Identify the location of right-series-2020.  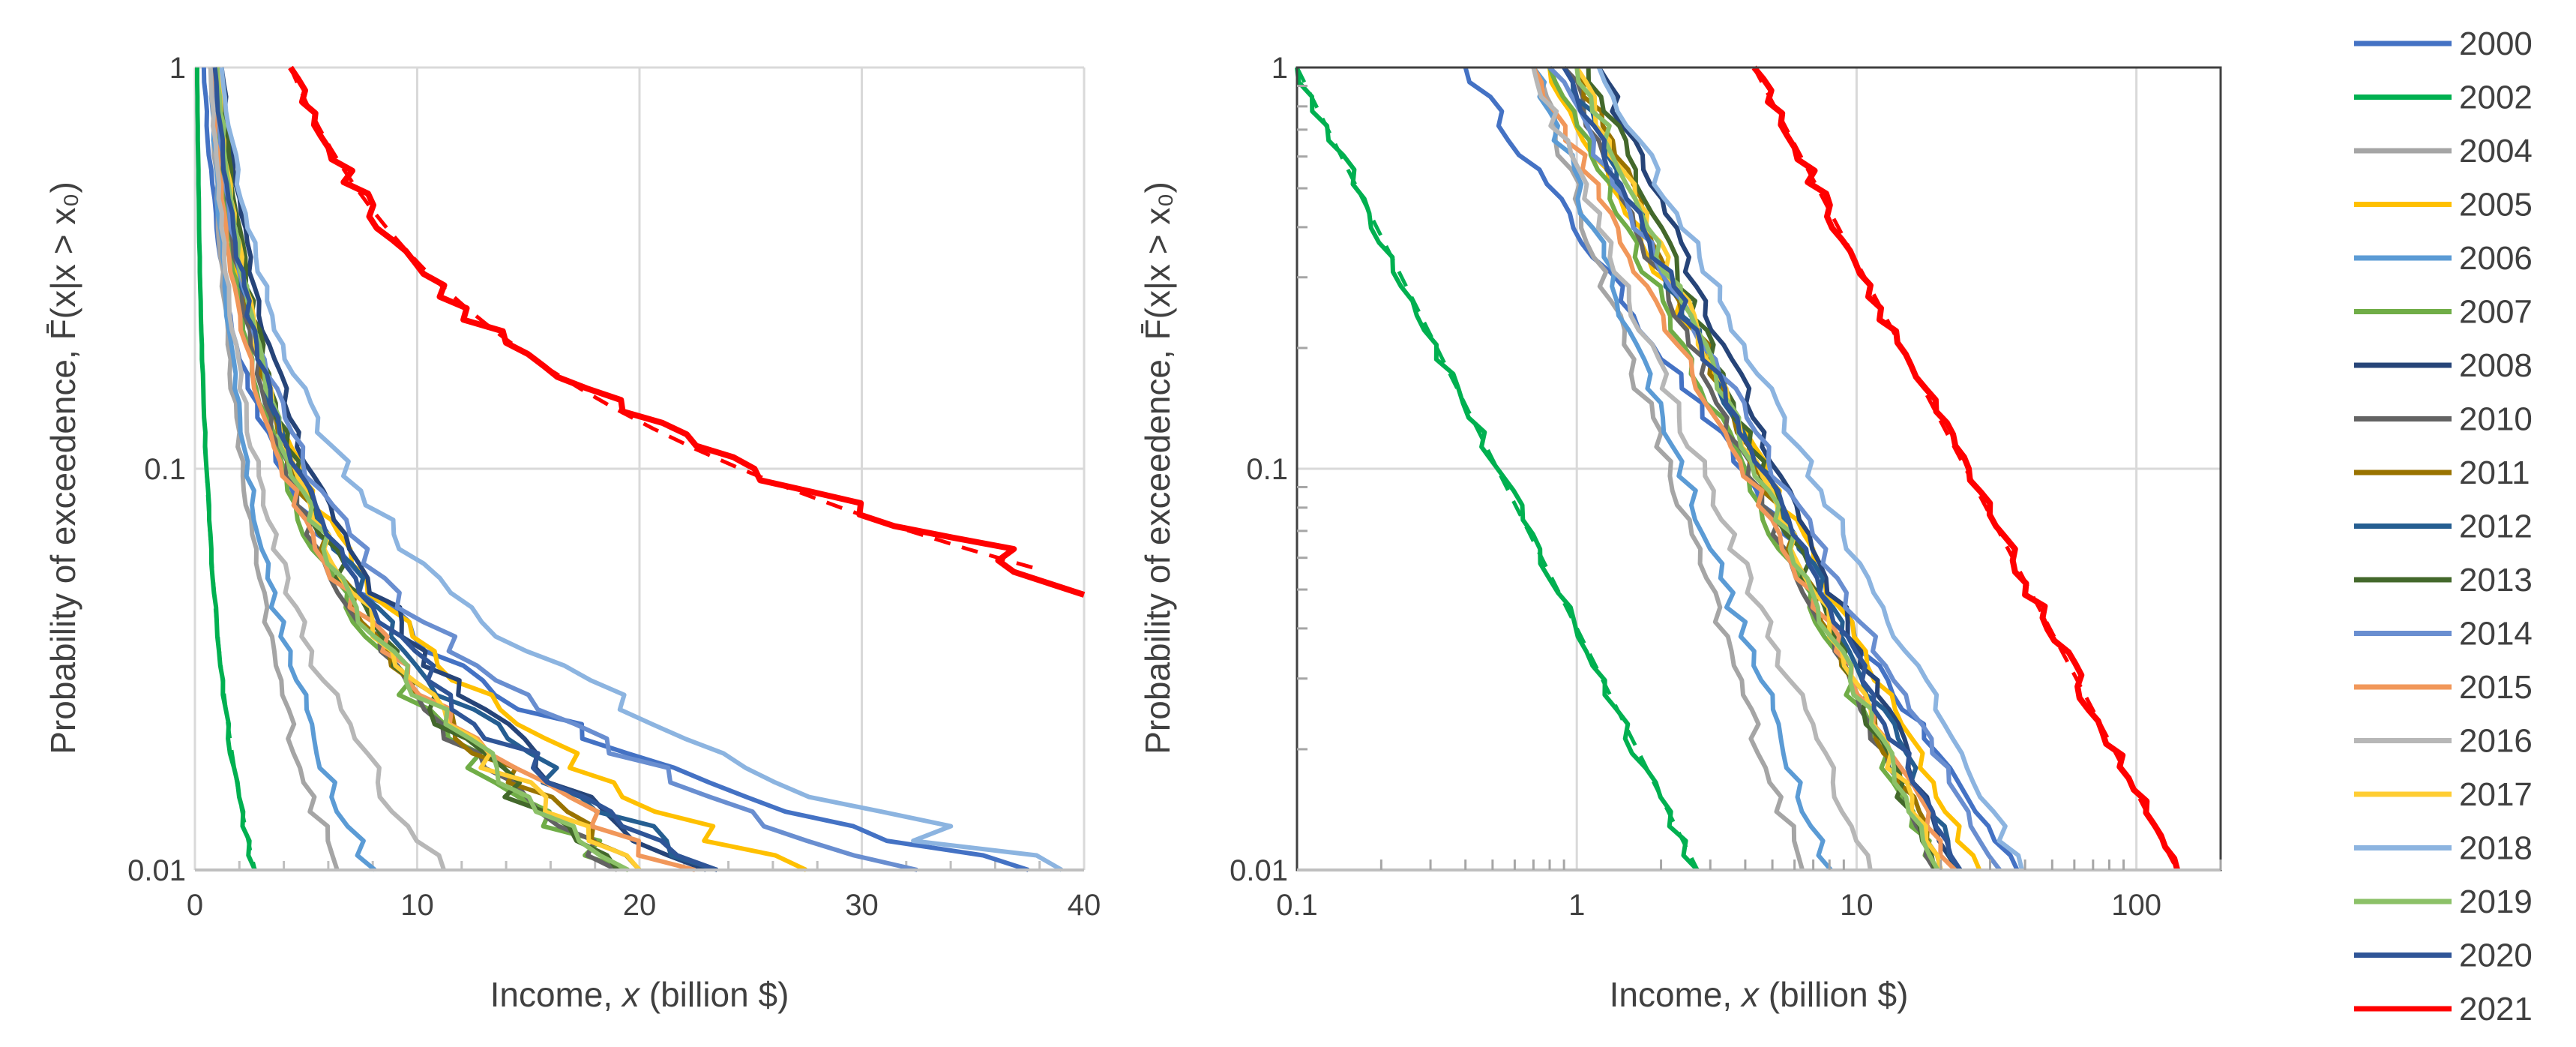
(1763, 469).